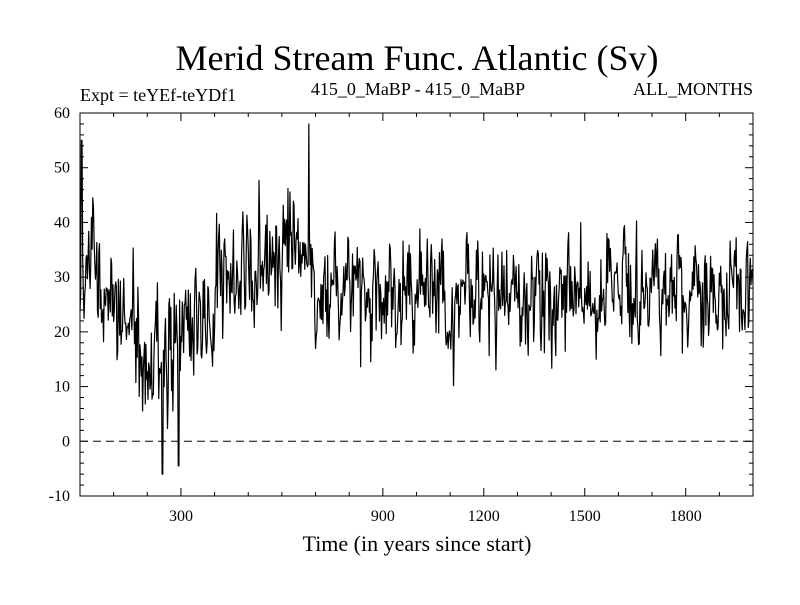 The width and height of the screenshot is (800, 605). Describe the element at coordinates (62, 277) in the screenshot. I see `y-tick-label-30: 30` at that location.